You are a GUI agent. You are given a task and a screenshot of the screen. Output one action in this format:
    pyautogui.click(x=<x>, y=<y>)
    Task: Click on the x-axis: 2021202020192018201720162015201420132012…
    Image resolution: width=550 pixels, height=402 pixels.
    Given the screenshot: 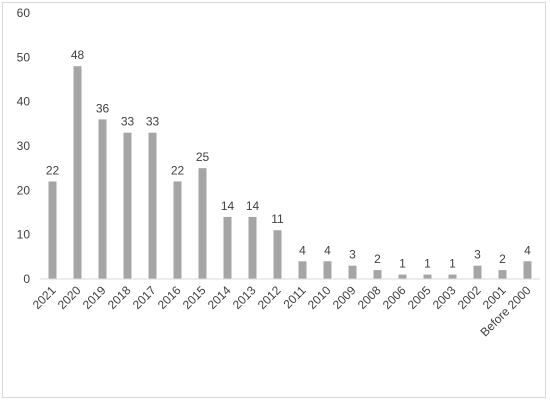 What is the action you would take?
    pyautogui.click(x=282, y=311)
    